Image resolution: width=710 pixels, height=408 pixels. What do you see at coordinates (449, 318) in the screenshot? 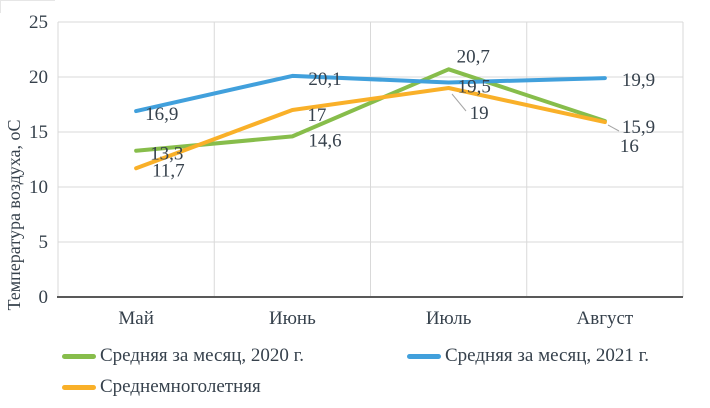
I see `x-tick-label: Июль` at bounding box center [449, 318].